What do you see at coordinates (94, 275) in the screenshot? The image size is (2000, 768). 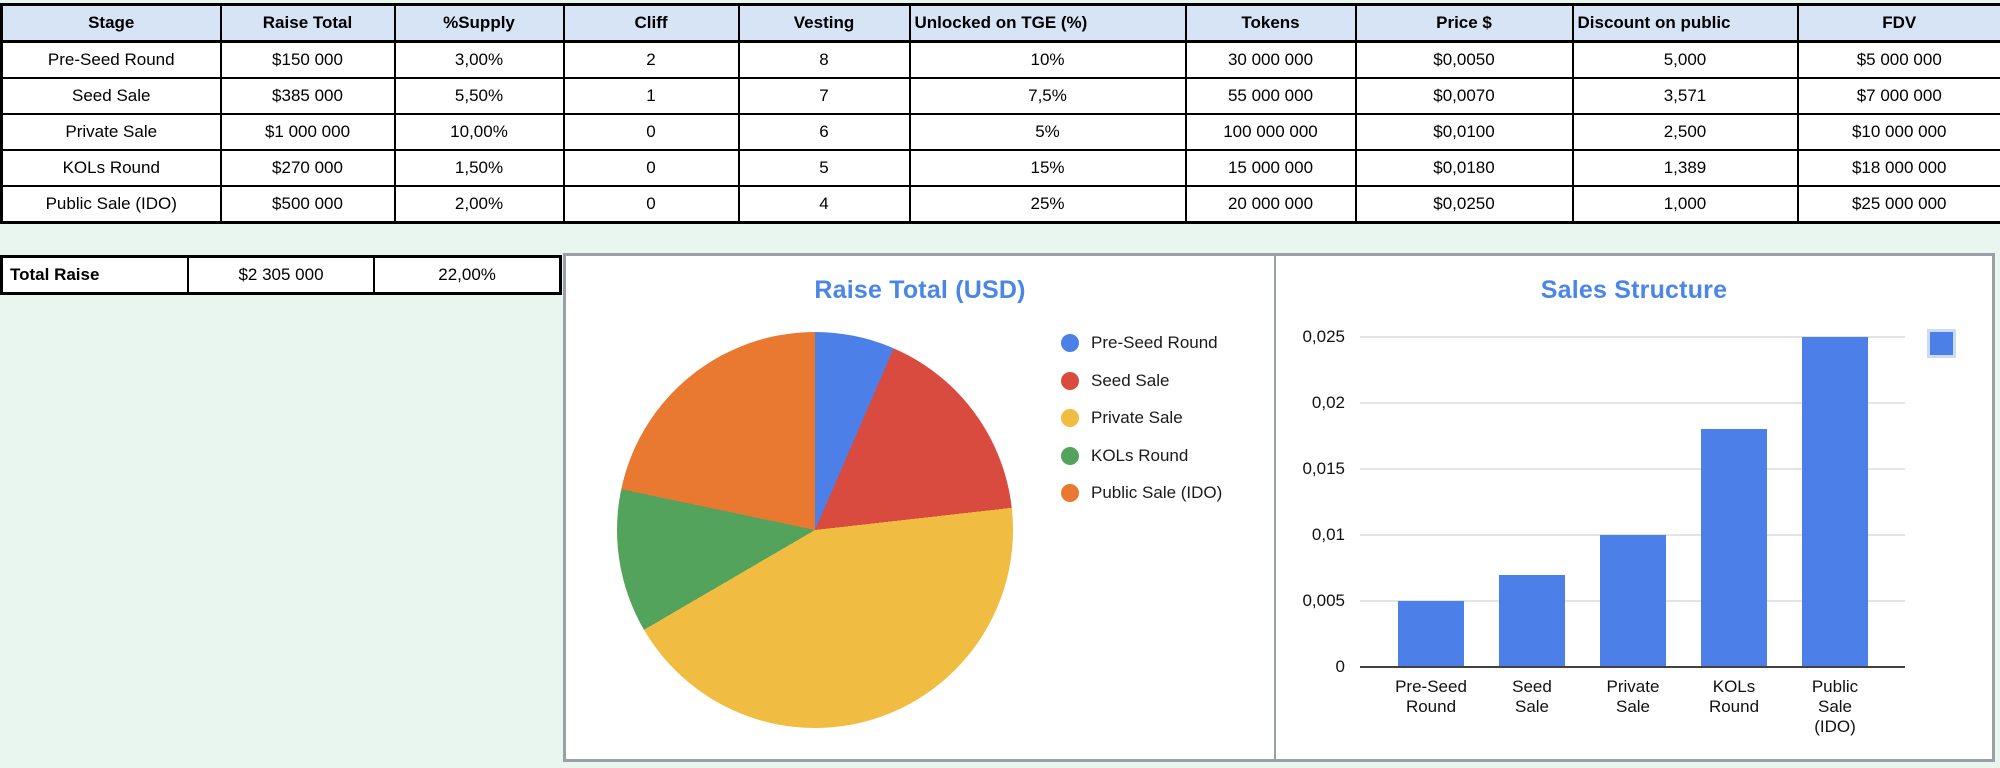 I see `total-raise-label-cell: Total Raise` at bounding box center [94, 275].